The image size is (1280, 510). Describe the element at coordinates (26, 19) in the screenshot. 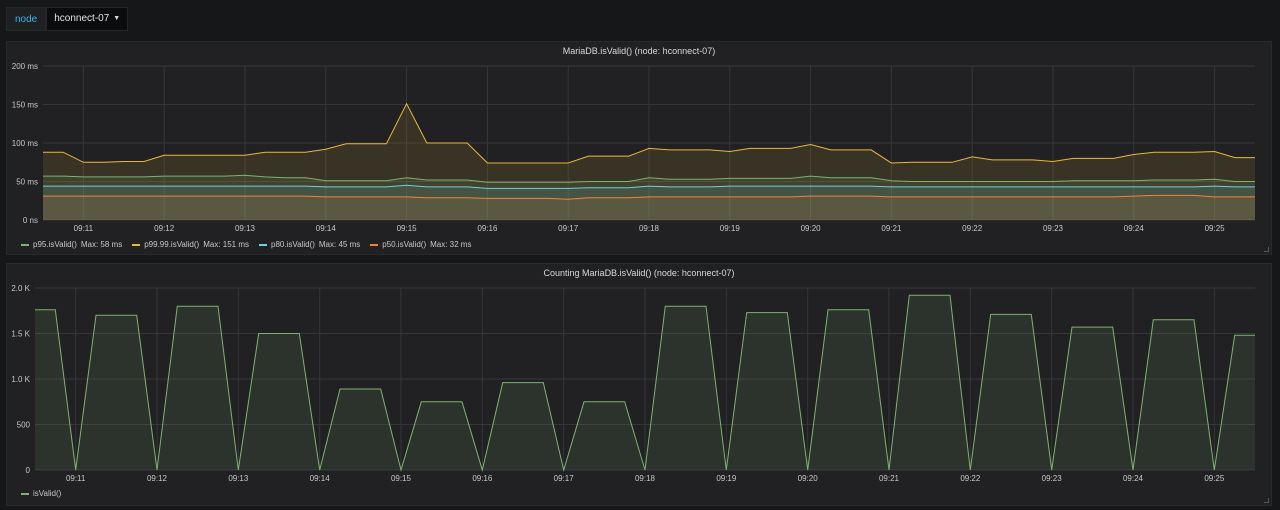

I see `variable-label-node: node` at that location.